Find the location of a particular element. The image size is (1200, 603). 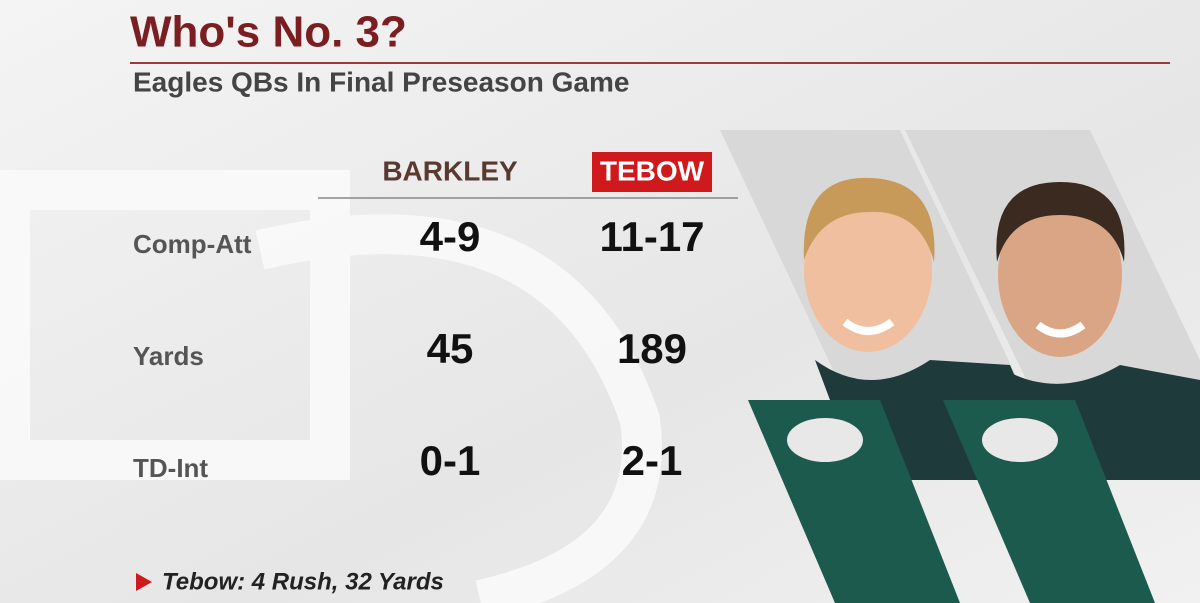

stat-value: 189 is located at coordinates (652, 348).